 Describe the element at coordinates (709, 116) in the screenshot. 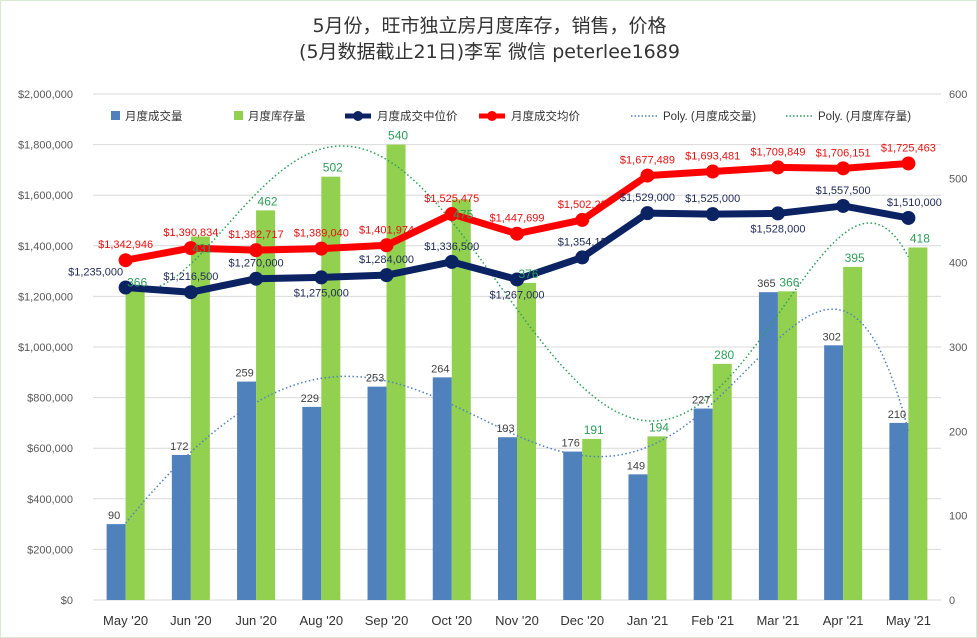

I see `legend-label: Poly. (月度成交量)` at that location.